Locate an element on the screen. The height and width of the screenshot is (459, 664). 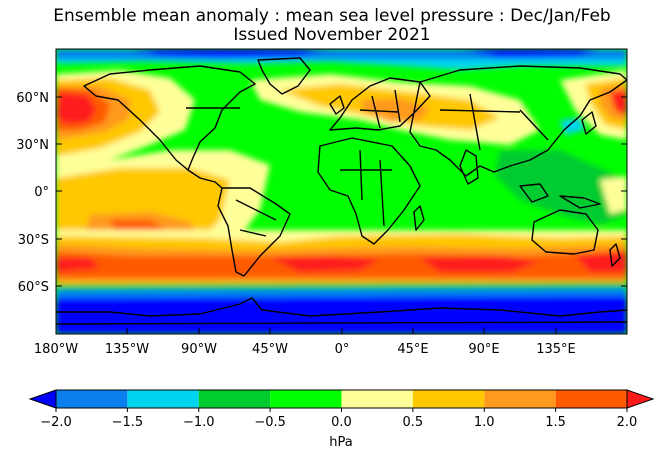
colorbar-tick-label: 1.5 is located at coordinates (555, 422).